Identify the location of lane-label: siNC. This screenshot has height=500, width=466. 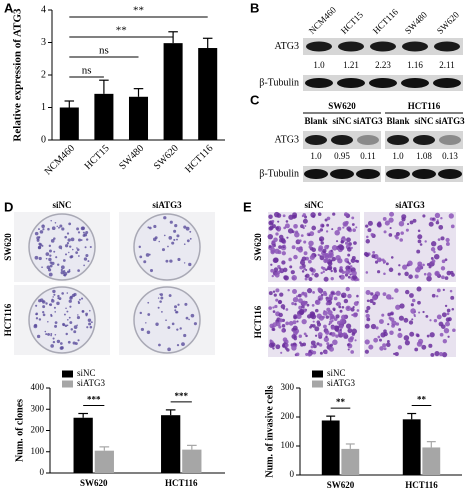
(341, 121).